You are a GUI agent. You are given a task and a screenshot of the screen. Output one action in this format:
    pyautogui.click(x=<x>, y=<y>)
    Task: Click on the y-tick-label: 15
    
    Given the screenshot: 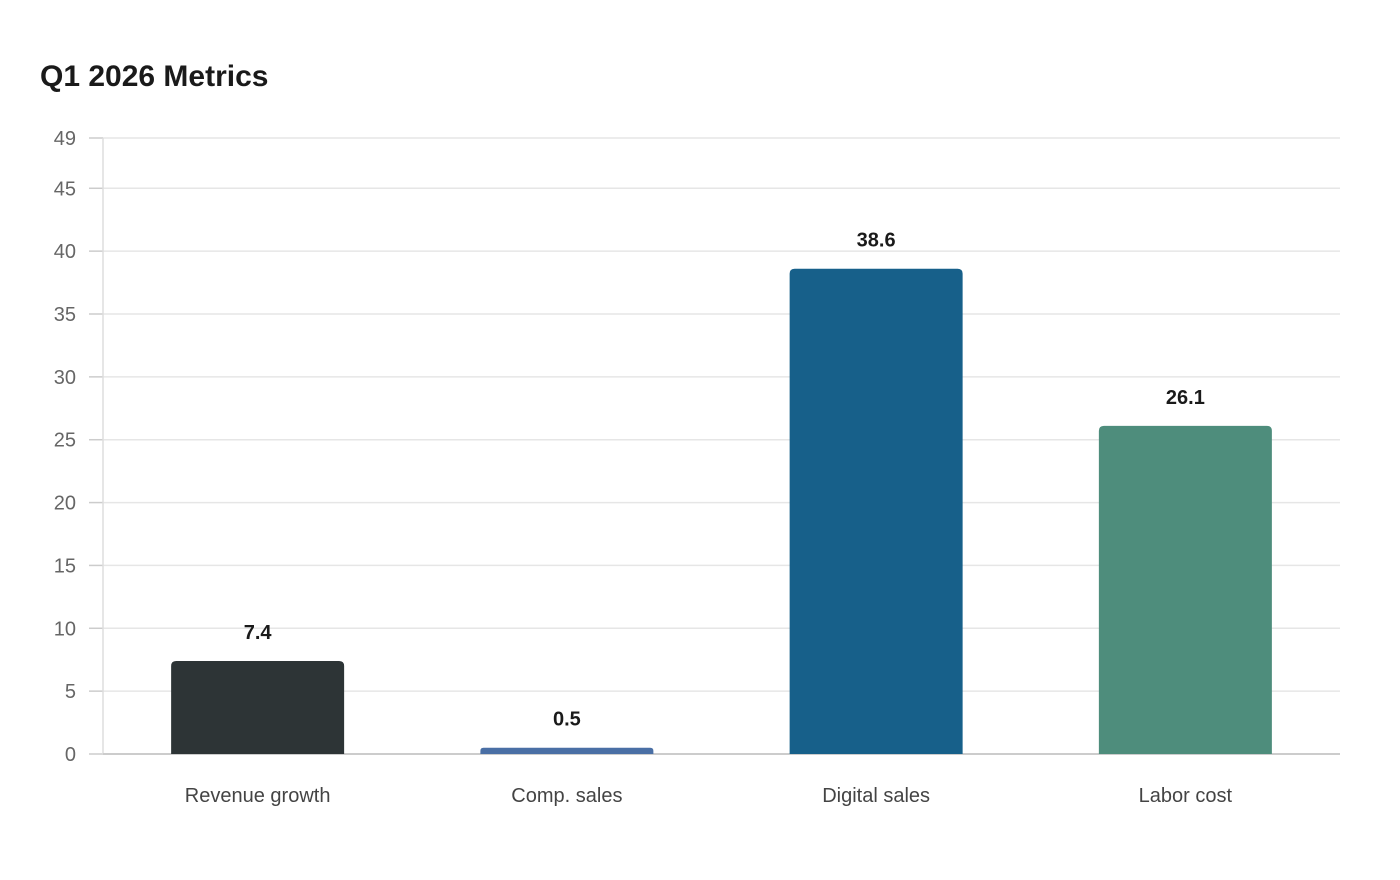 What is the action you would take?
    pyautogui.click(x=65, y=566)
    